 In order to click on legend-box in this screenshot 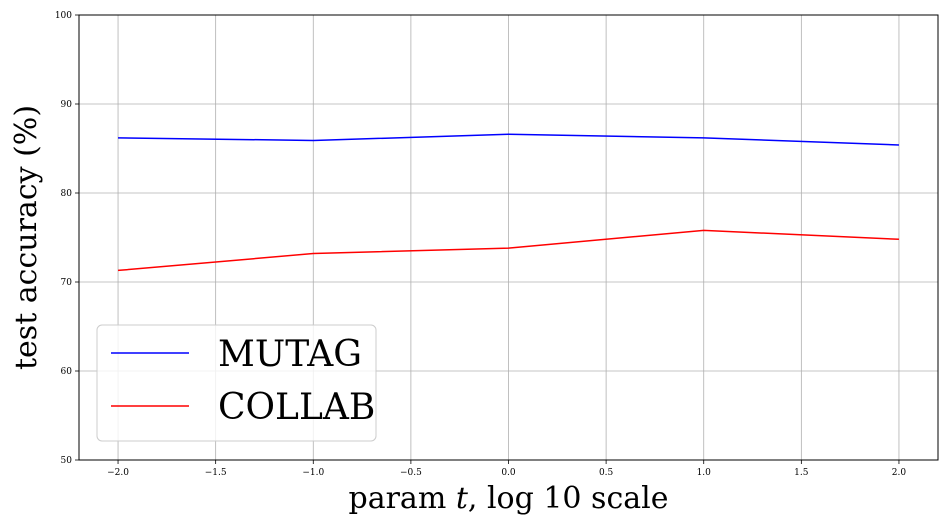, I will do `click(236, 383)`.